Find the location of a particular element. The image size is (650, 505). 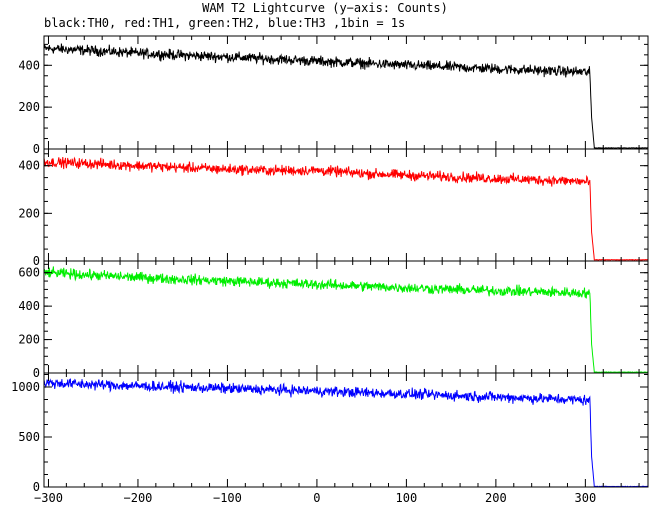

x-tick-label: 100 is located at coordinates (407, 498).